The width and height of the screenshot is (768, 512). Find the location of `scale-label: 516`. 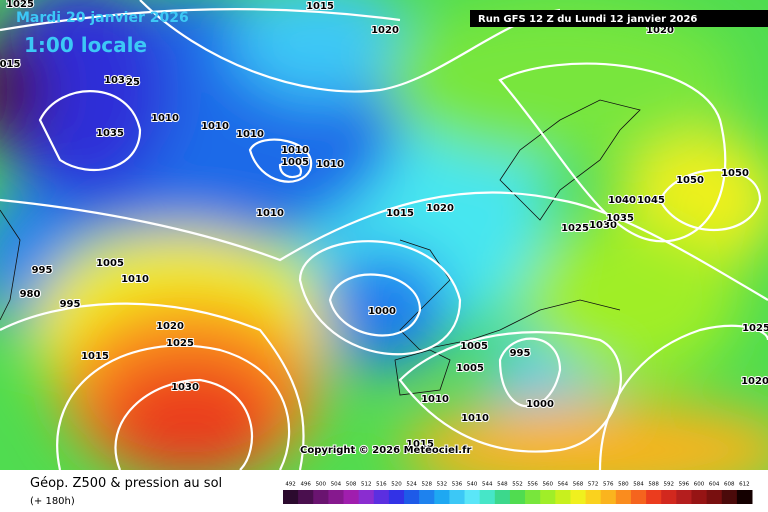

scale-label: 516 is located at coordinates (381, 485).